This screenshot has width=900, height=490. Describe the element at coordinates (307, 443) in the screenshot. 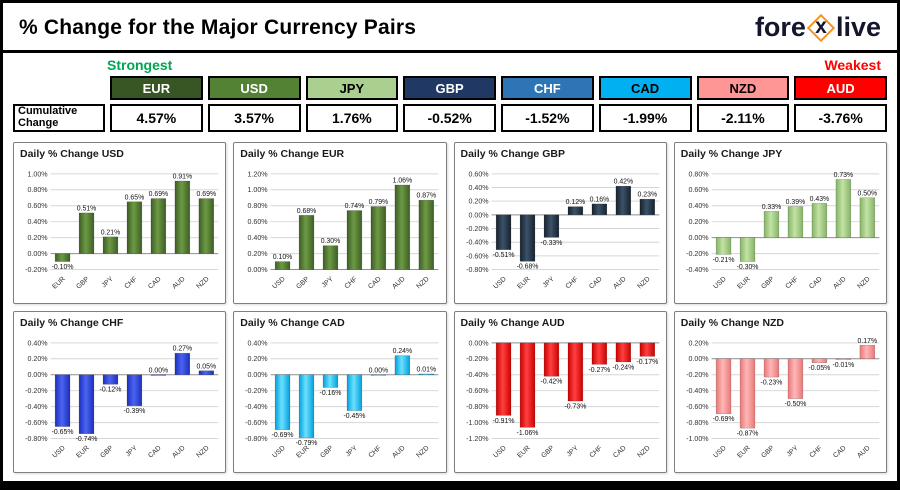

I see `bar-value-label: -0.79%` at that location.